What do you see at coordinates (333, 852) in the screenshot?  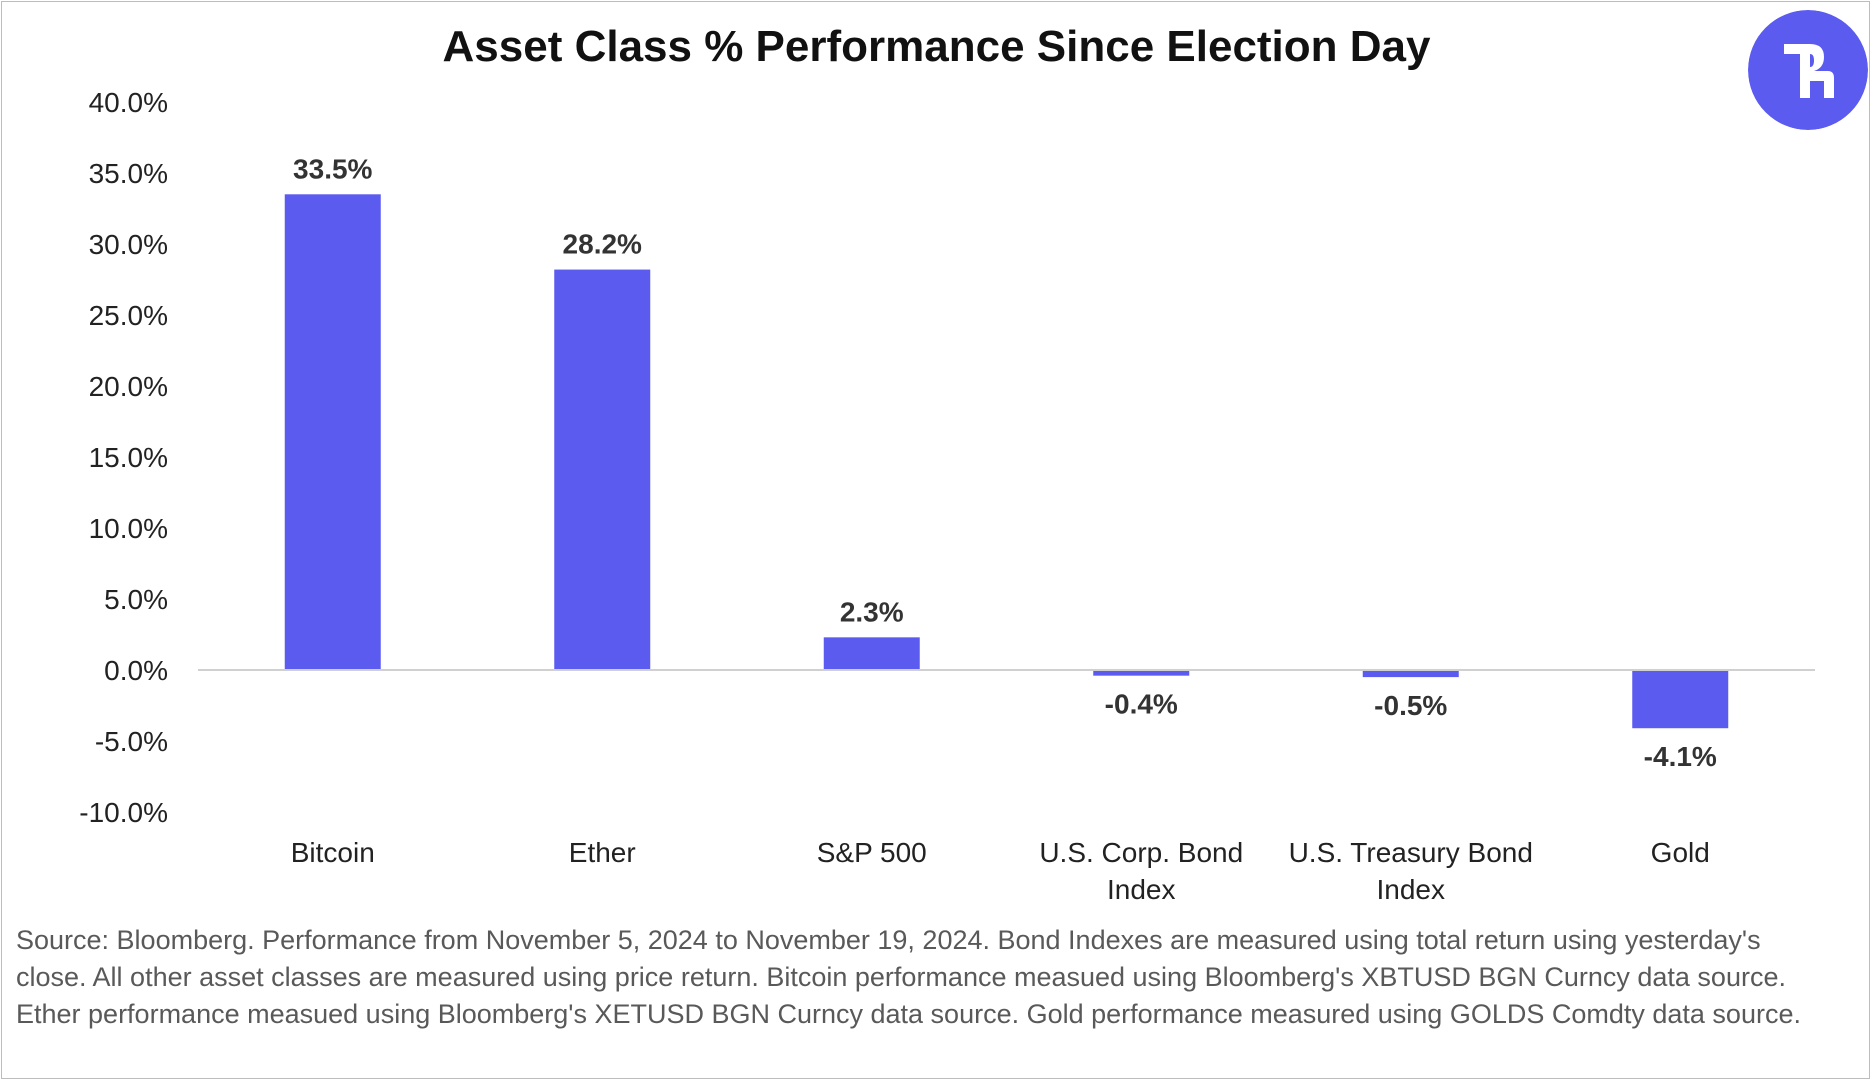 I see `category-label: Bitcoin` at bounding box center [333, 852].